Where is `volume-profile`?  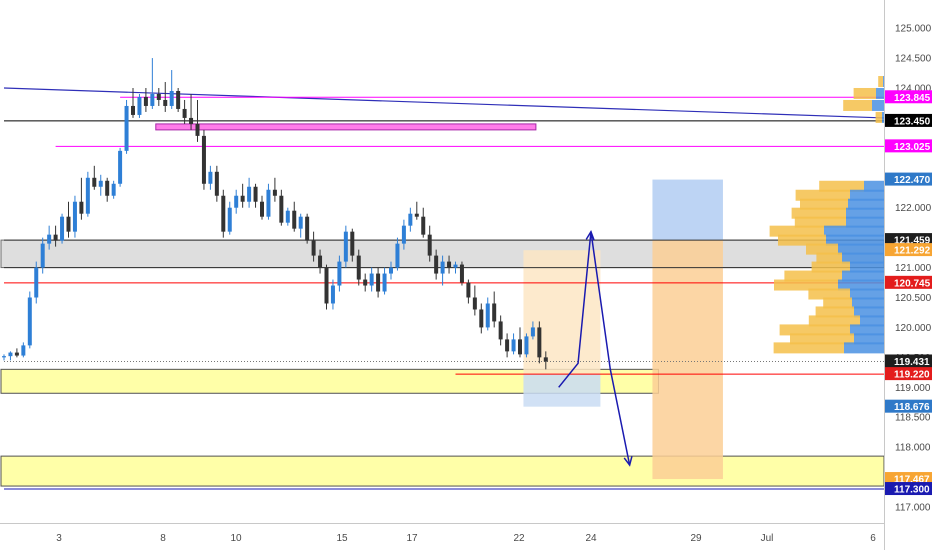 volume-profile is located at coordinates (826, 215).